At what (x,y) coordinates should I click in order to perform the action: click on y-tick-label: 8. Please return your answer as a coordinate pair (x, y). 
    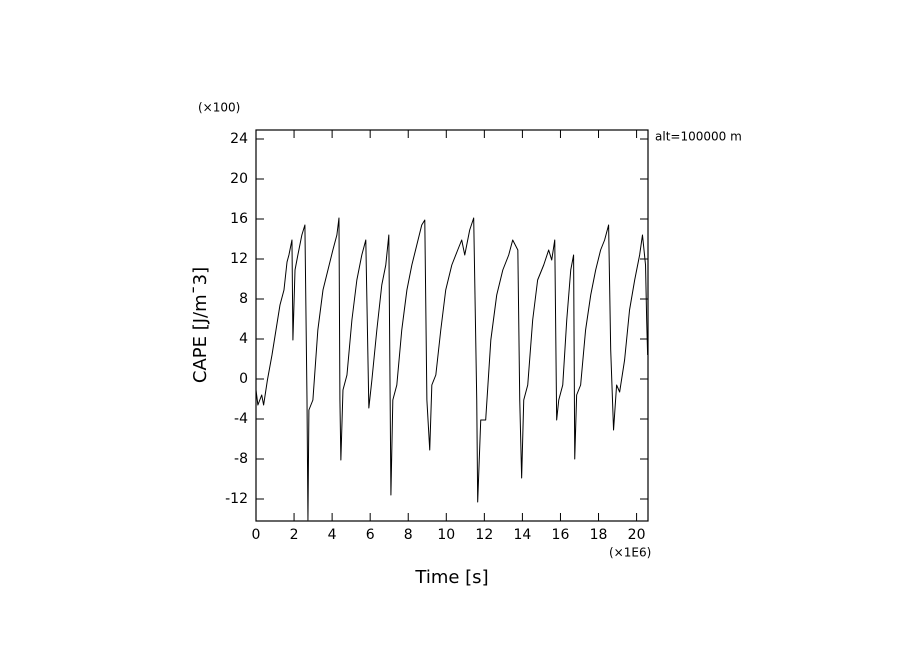
    Looking at the image, I should click on (243, 299).